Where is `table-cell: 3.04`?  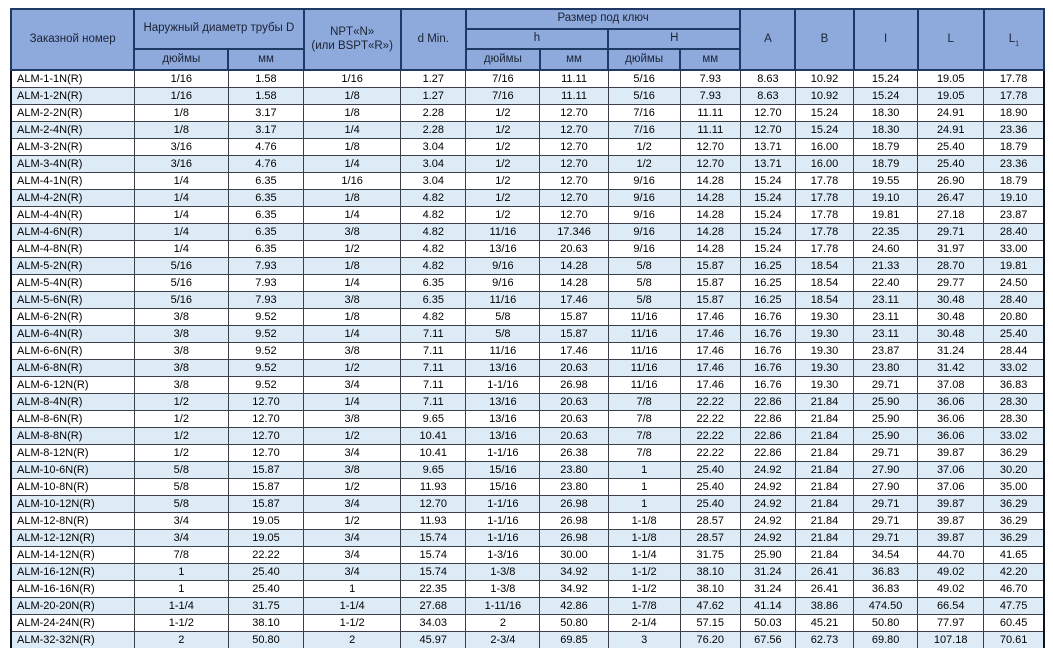 table-cell: 3.04 is located at coordinates (433, 181).